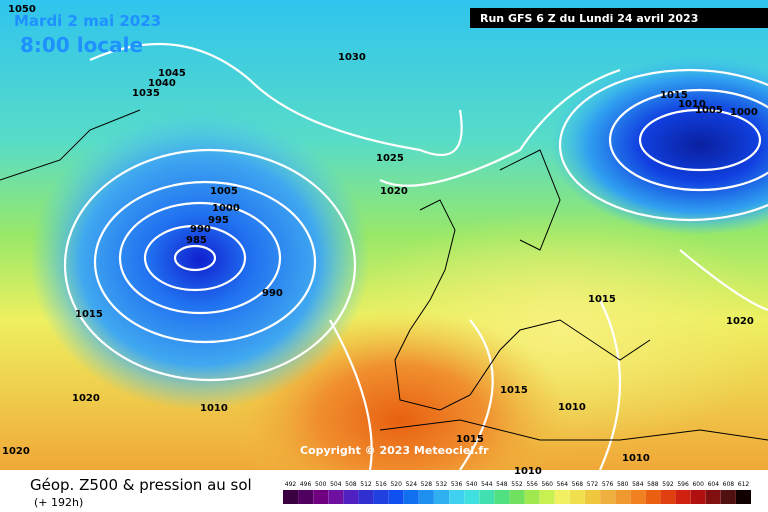 The image size is (768, 512). I want to click on legend-label: 568, so click(578, 484).